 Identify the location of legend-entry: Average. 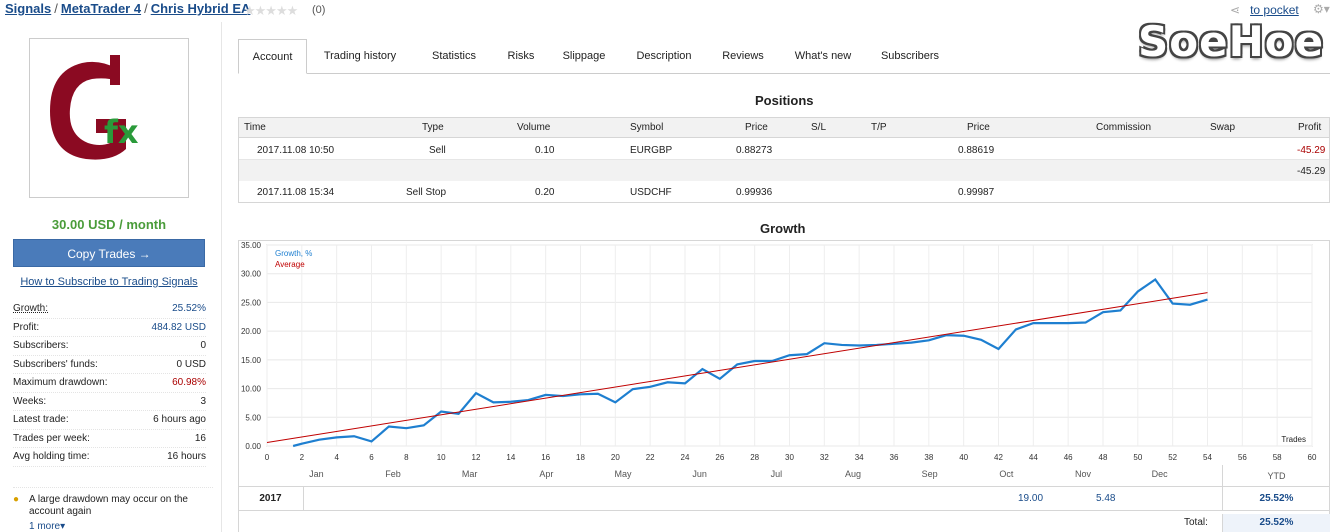
(290, 264).